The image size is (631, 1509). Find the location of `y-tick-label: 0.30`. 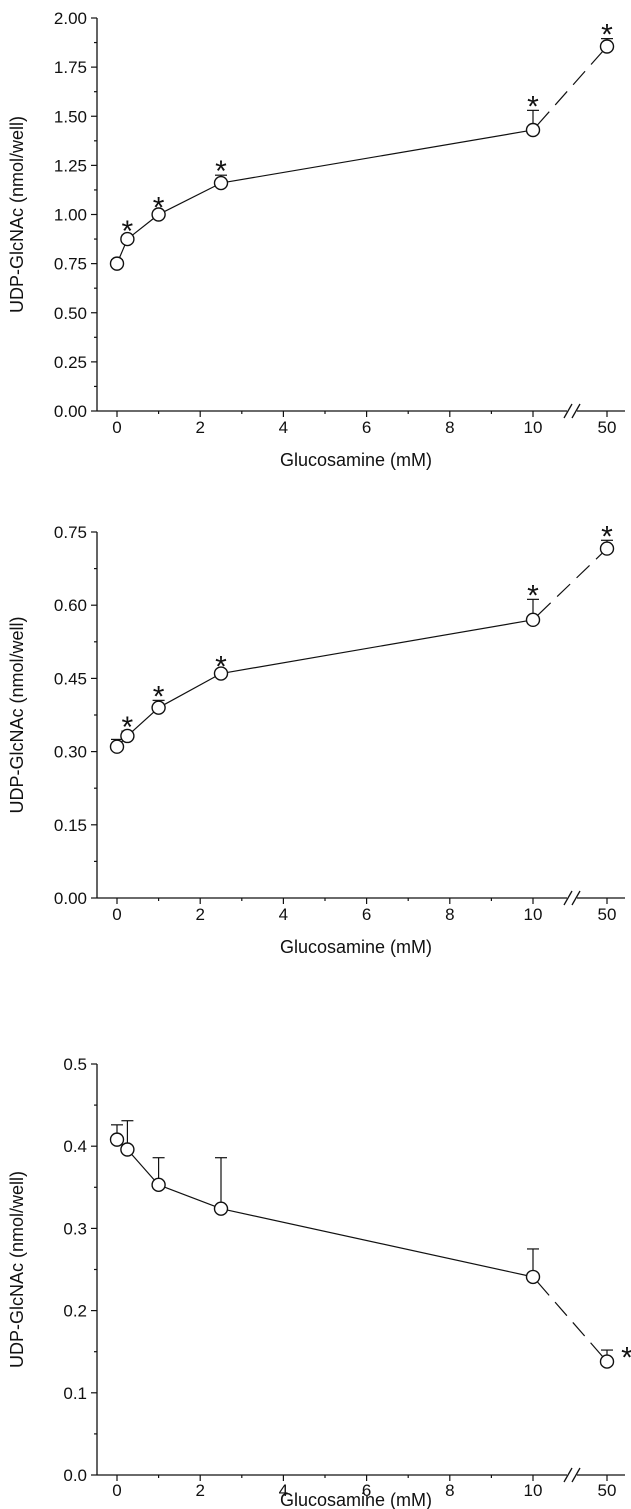

y-tick-label: 0.30 is located at coordinates (70, 752).